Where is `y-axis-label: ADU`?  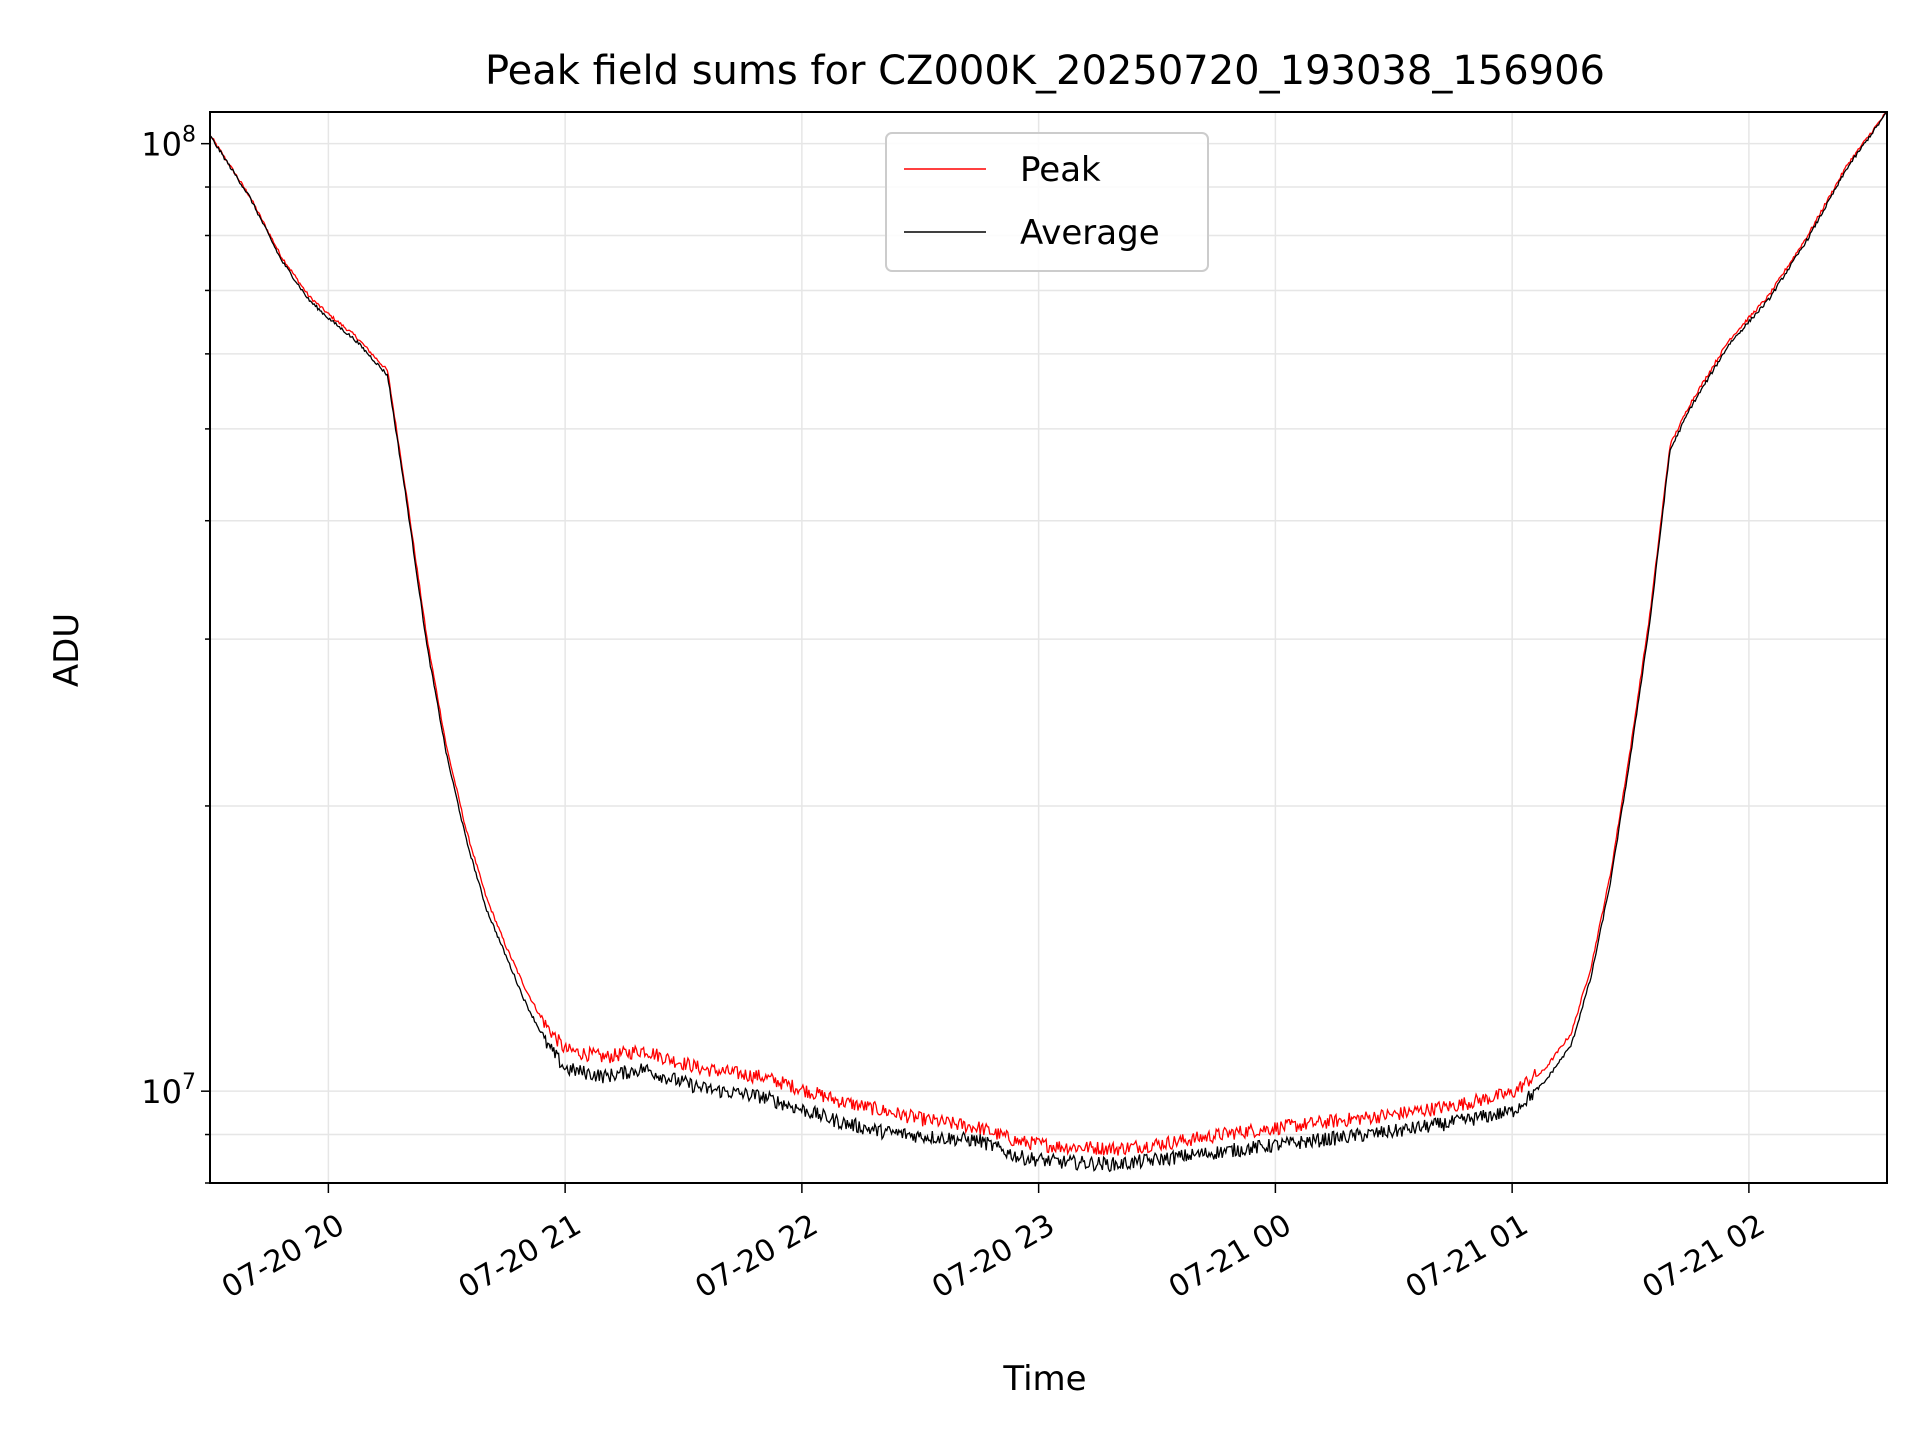
y-axis-label: ADU is located at coordinates (67, 650).